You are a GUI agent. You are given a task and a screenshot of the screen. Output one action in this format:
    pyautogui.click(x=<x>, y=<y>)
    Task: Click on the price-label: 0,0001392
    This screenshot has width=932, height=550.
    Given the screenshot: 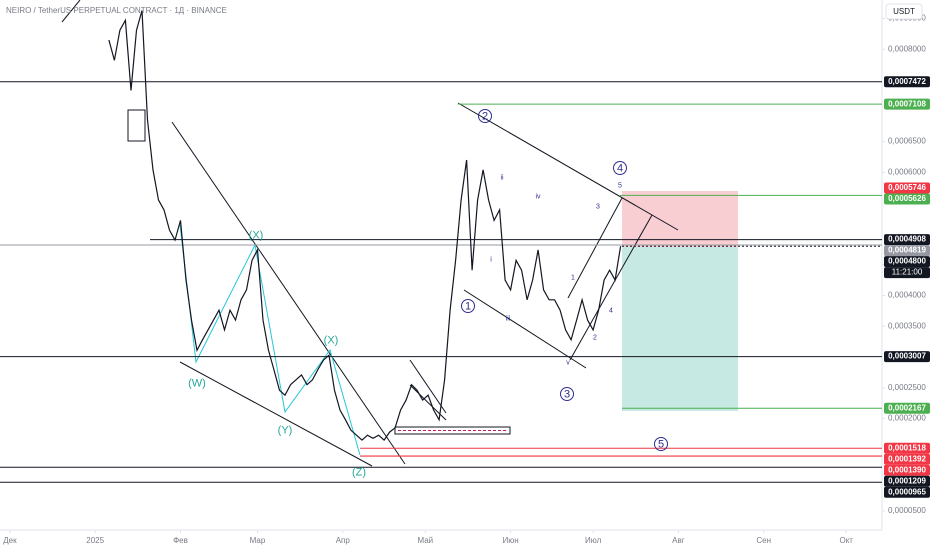 What is the action you would take?
    pyautogui.click(x=907, y=458)
    